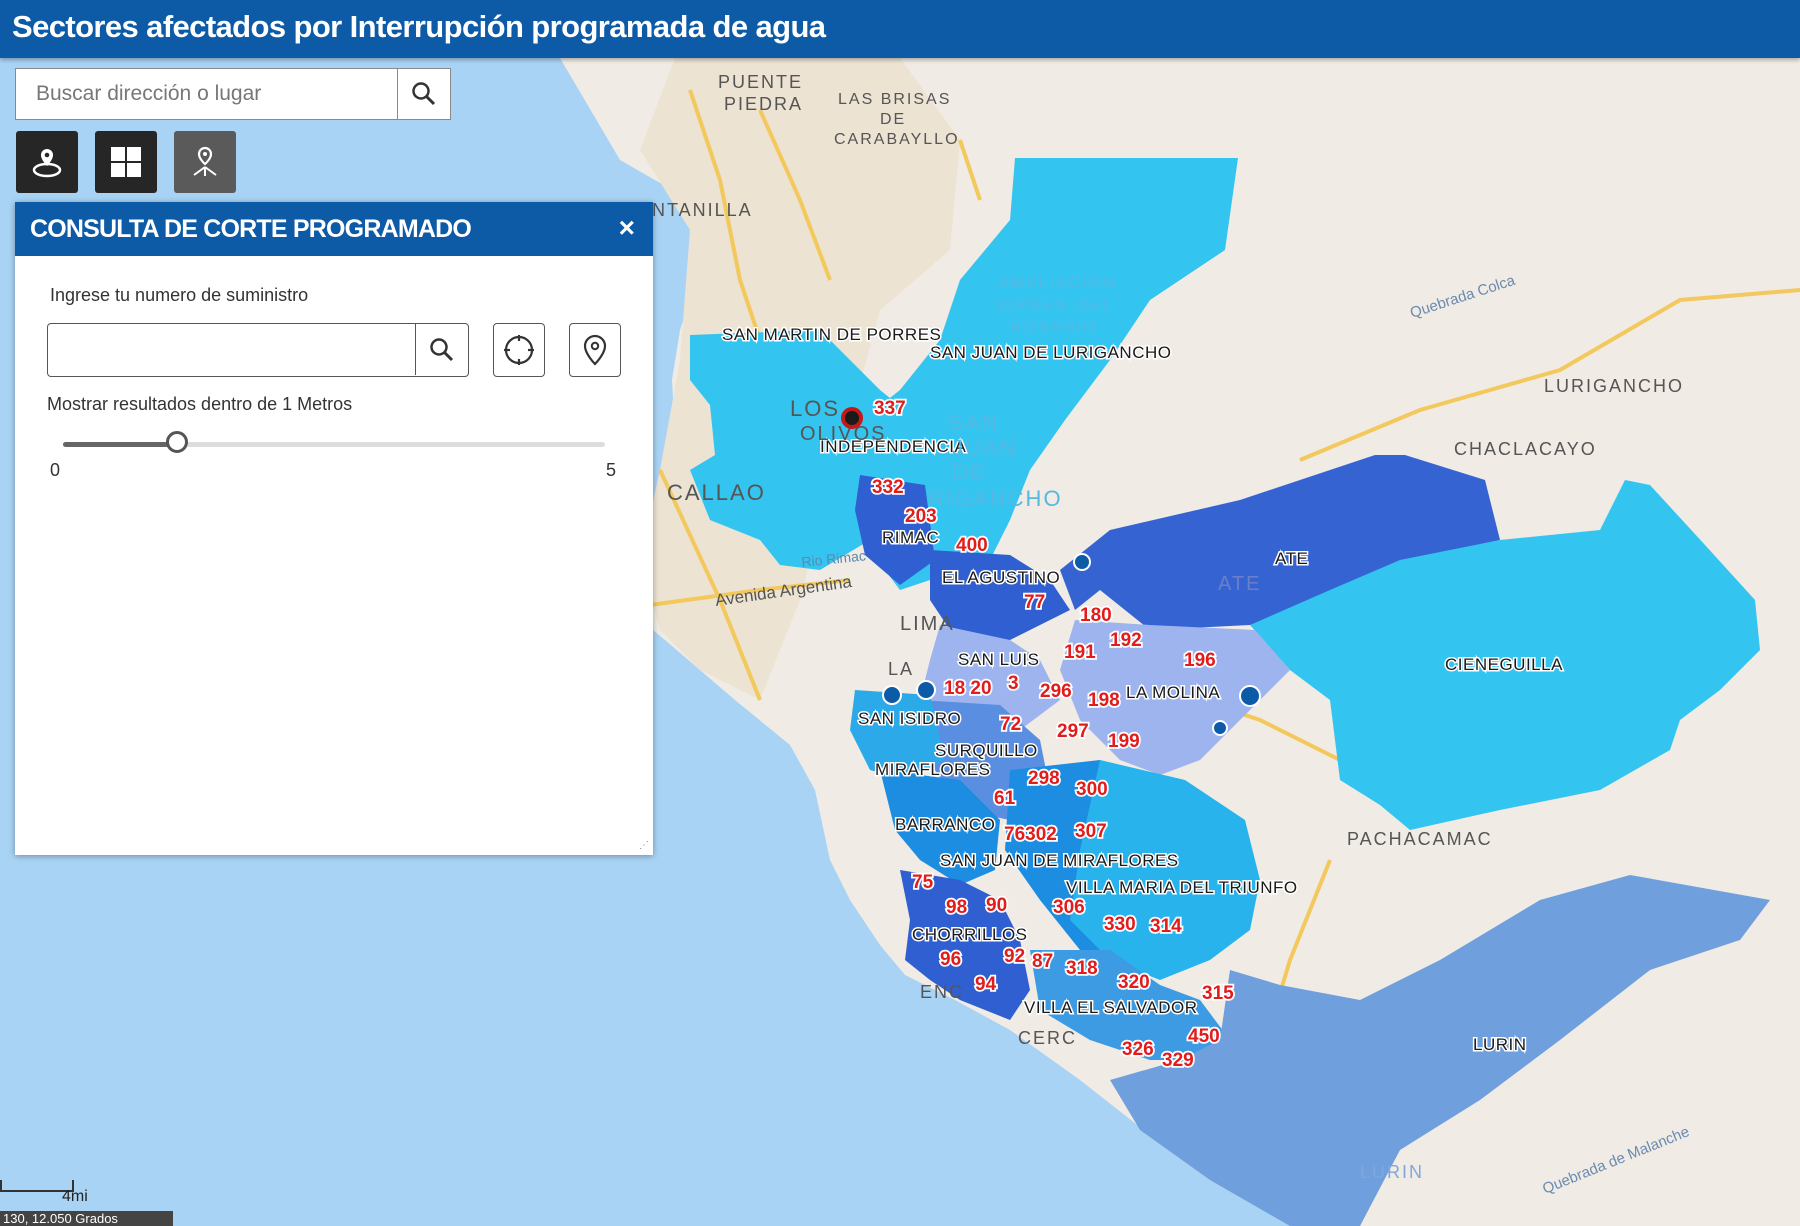 The image size is (1800, 1226). Describe the element at coordinates (888, 487) in the screenshot. I see `interruption-id: 332` at that location.